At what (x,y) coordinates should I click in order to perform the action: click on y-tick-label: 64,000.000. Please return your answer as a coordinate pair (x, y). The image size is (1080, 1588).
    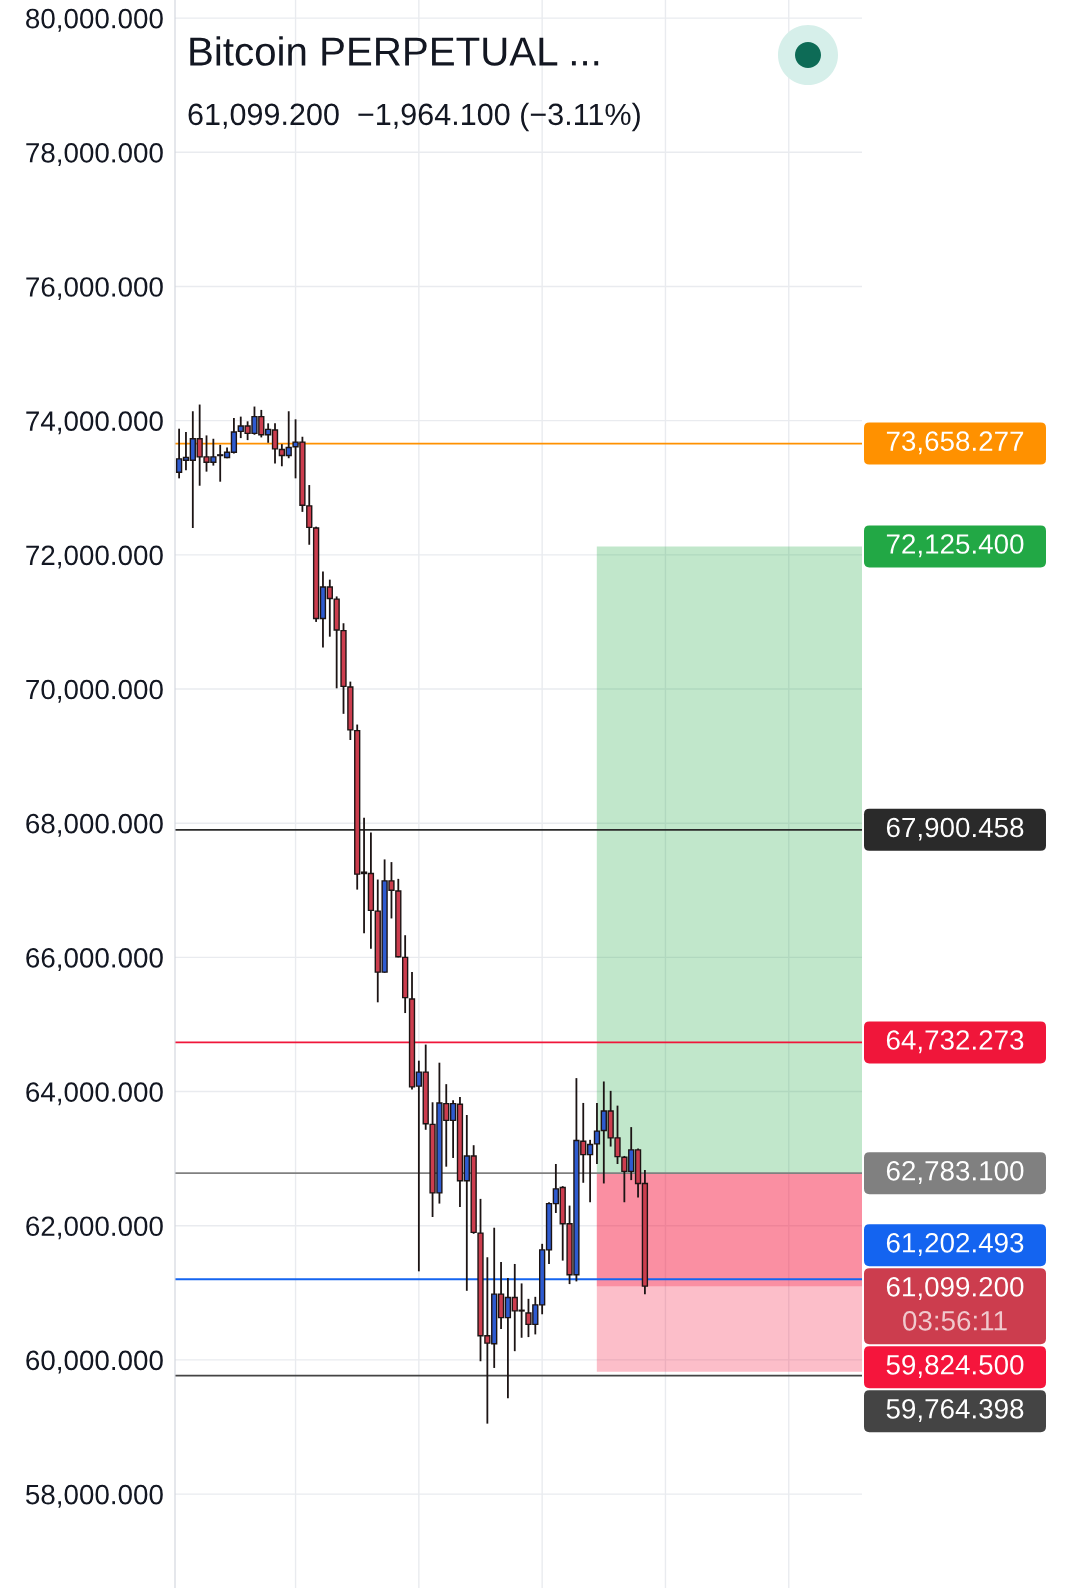
    Looking at the image, I should click on (94, 1094).